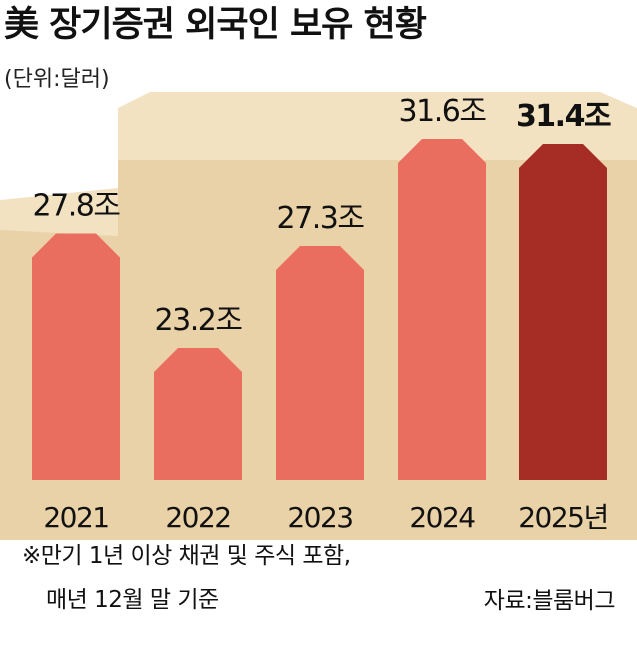 The image size is (637, 647). I want to click on unit-label: (단위:달러), so click(57, 79).